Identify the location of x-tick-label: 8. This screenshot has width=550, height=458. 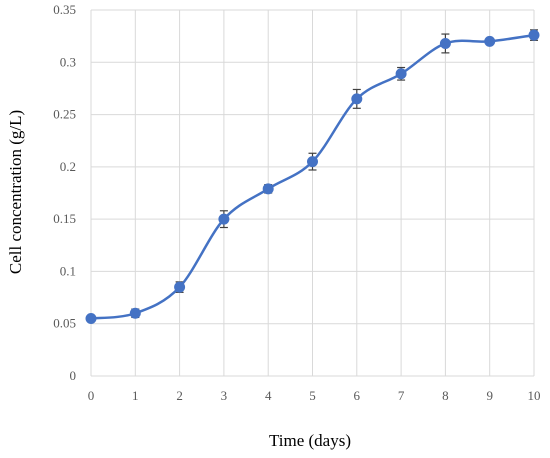
(445, 395).